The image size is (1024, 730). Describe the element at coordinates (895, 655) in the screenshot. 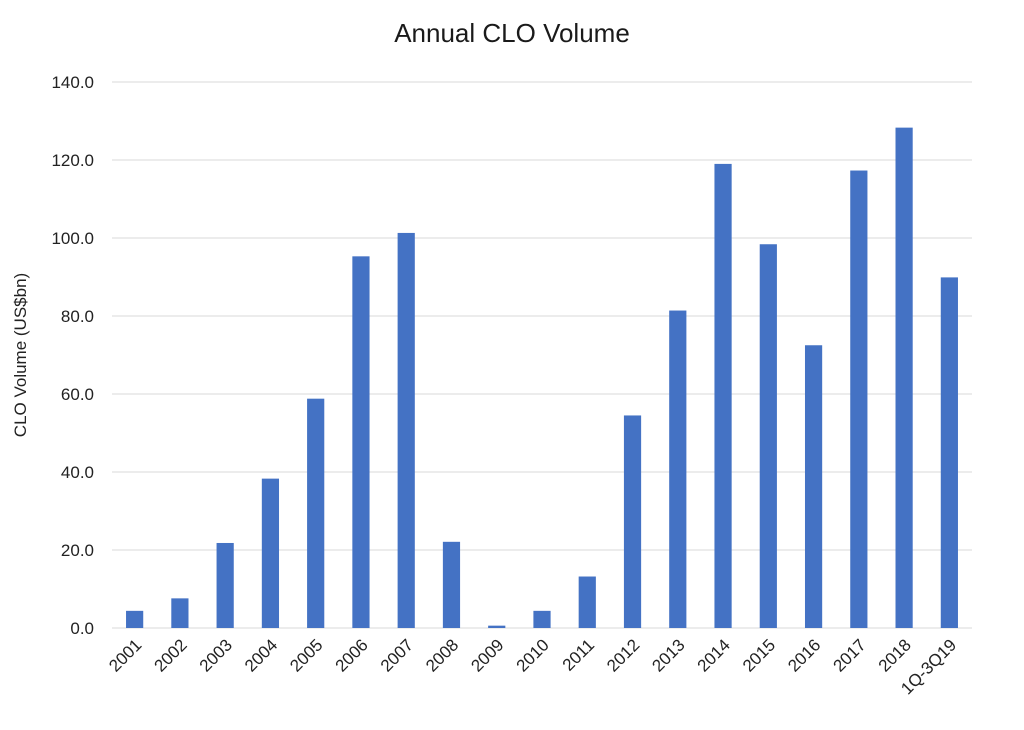

I see `x-tick-label: 2018` at that location.